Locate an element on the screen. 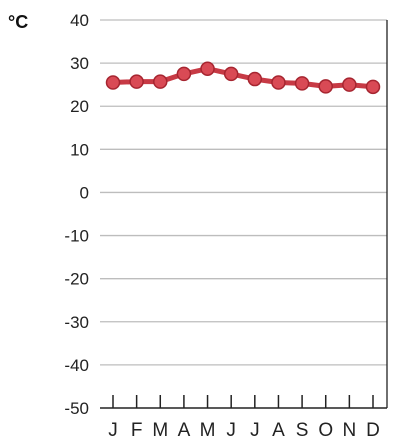  y-tick-label: -30 is located at coordinates (76, 322).